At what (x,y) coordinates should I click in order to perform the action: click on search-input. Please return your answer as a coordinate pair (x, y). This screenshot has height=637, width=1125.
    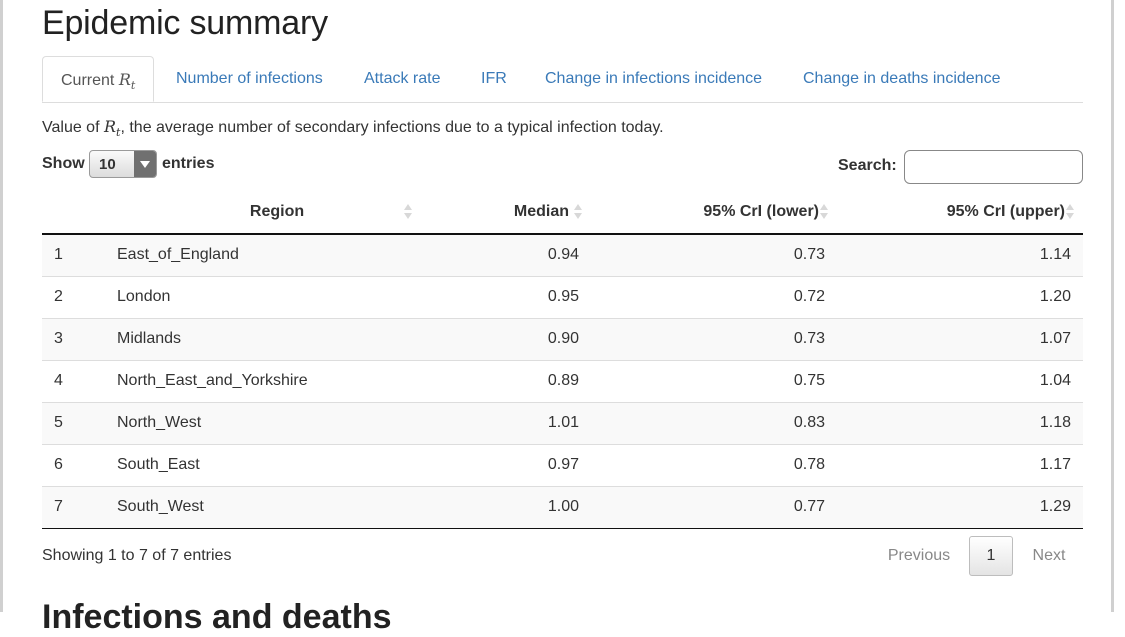
    Looking at the image, I should click on (993, 167).